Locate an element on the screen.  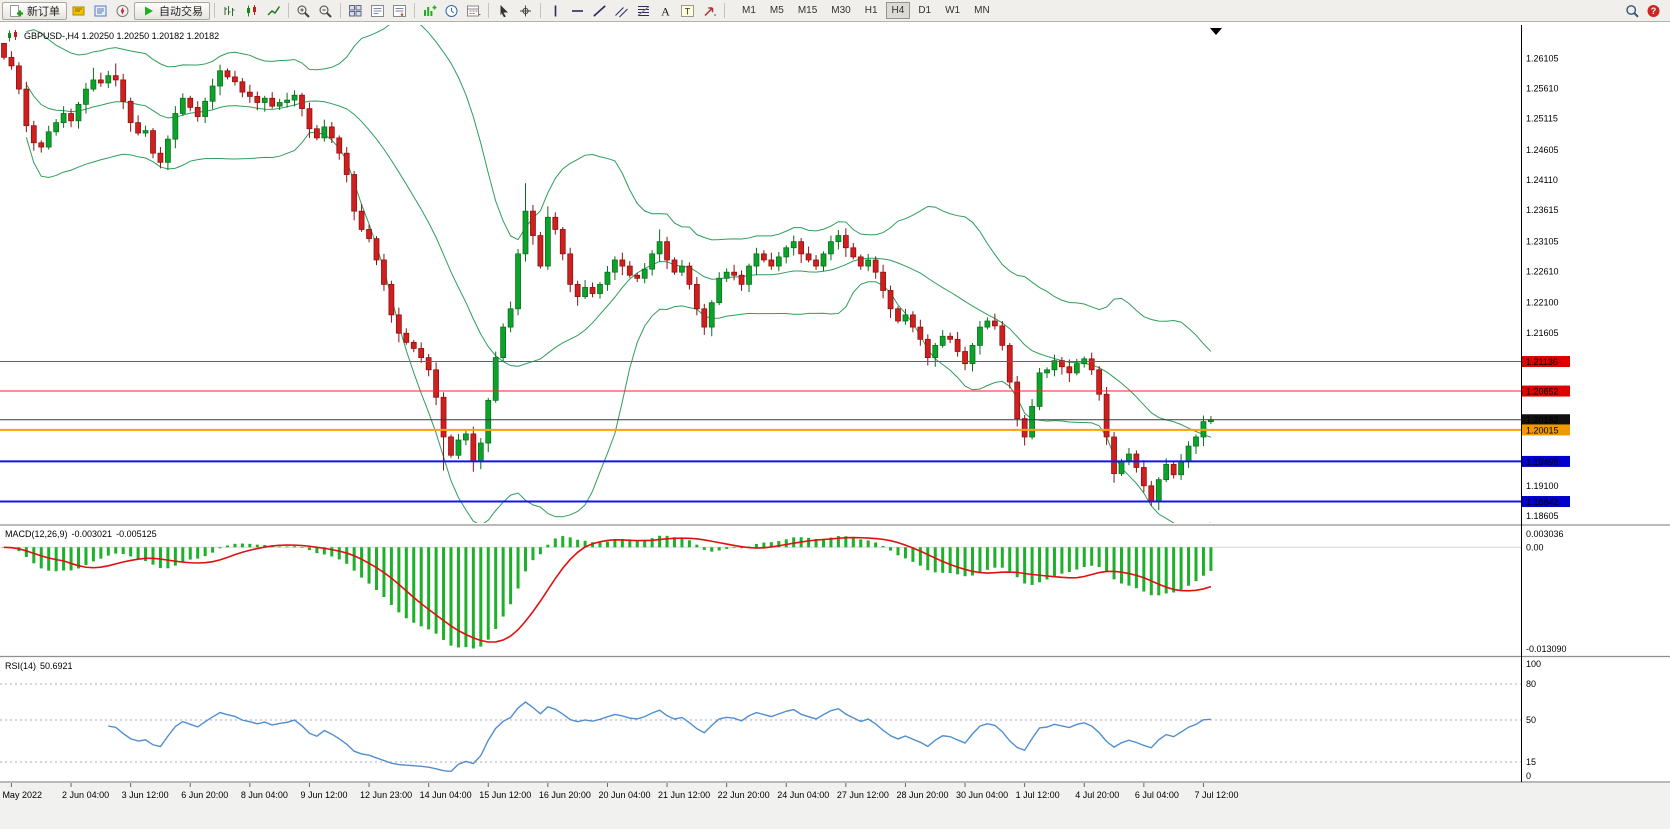
arrows-button is located at coordinates (709, 11).